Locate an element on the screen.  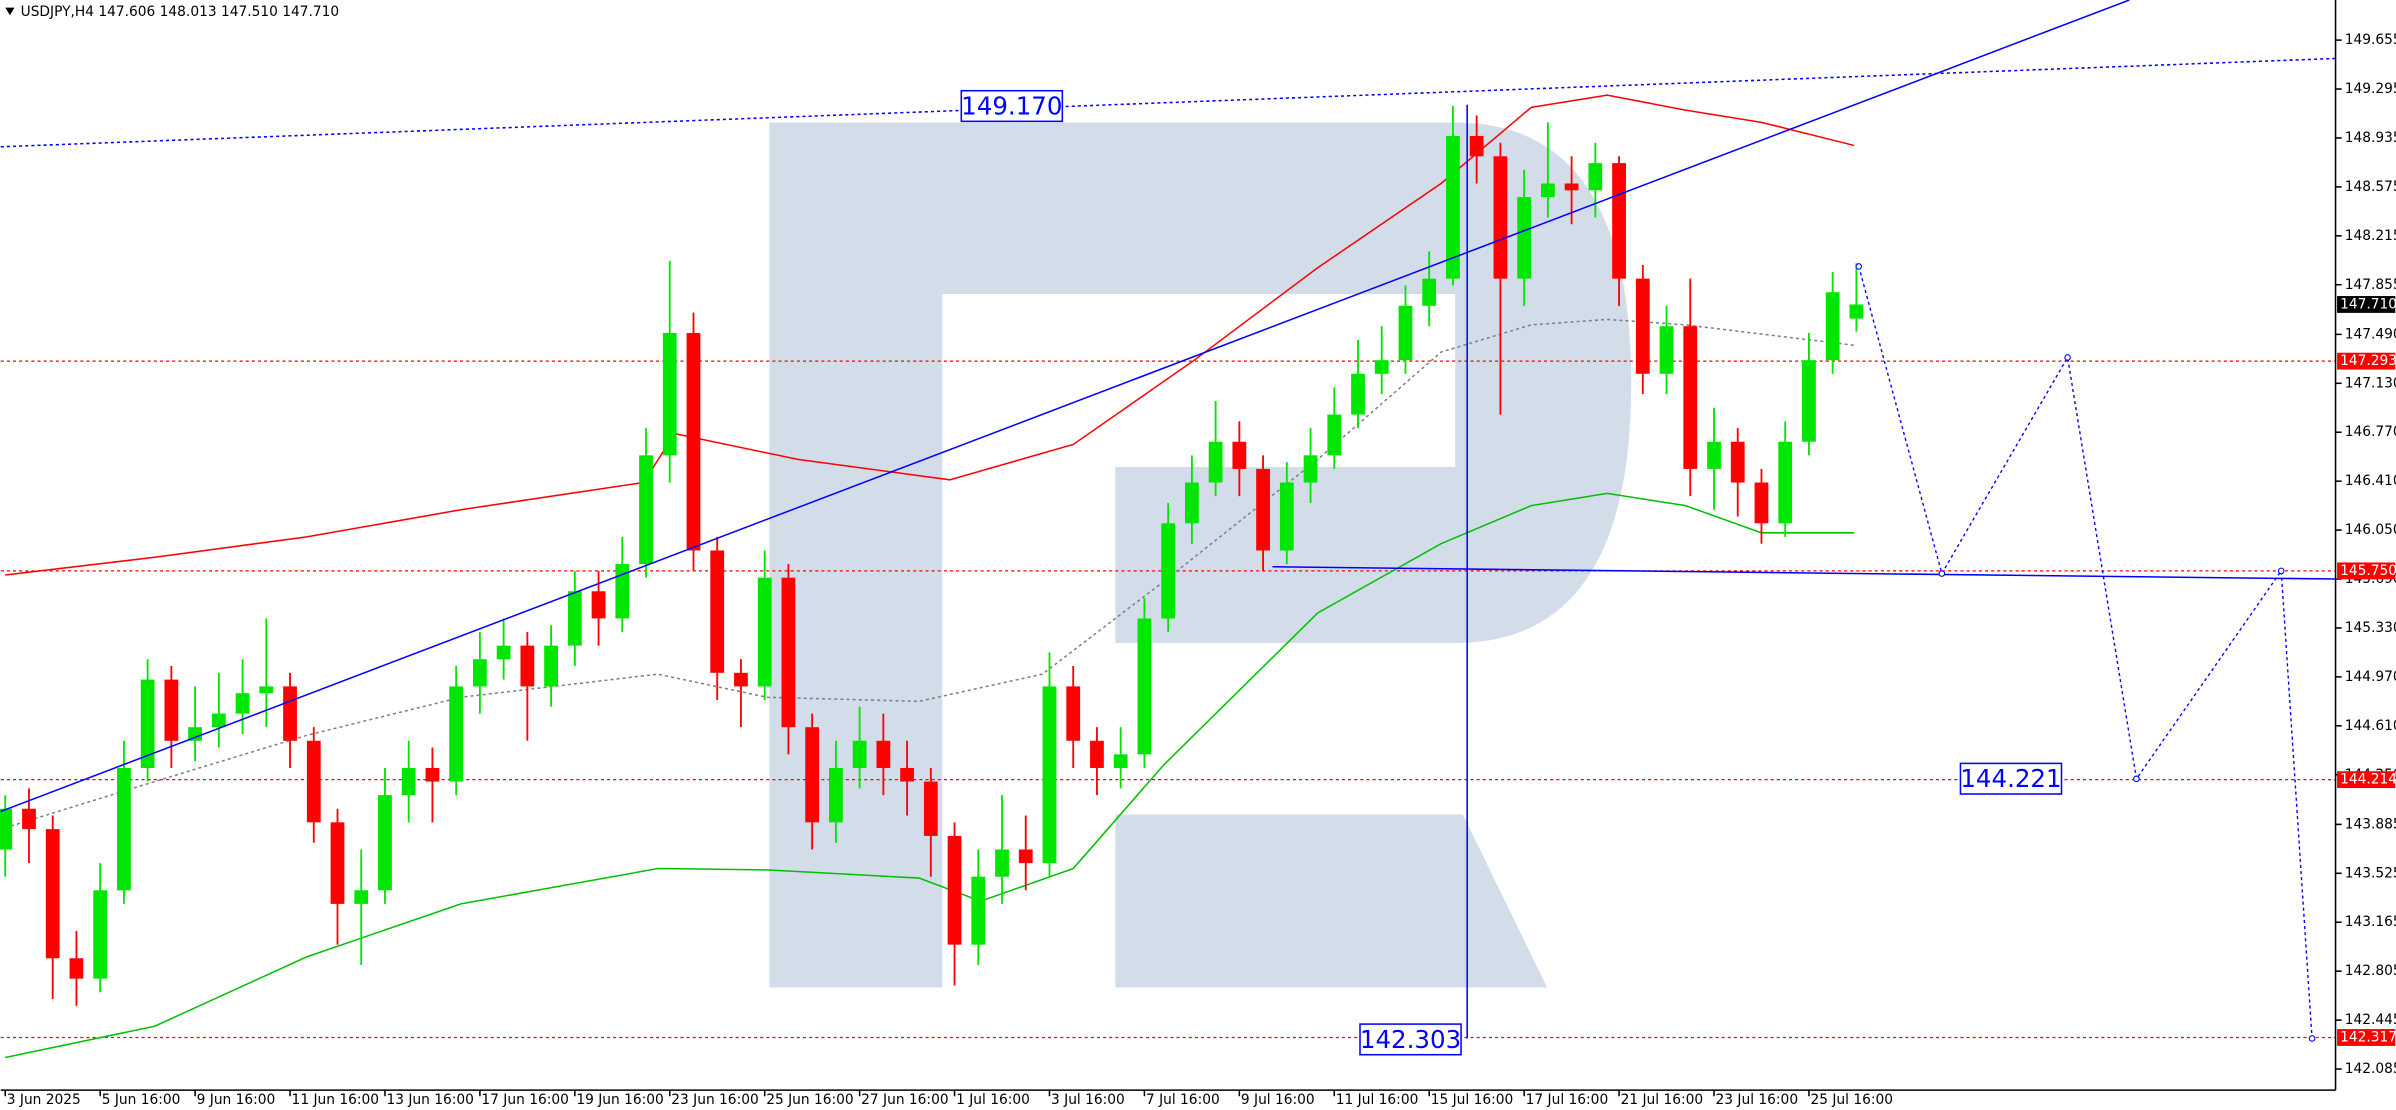
y-tick-label: 147.490 is located at coordinates (2370, 334).